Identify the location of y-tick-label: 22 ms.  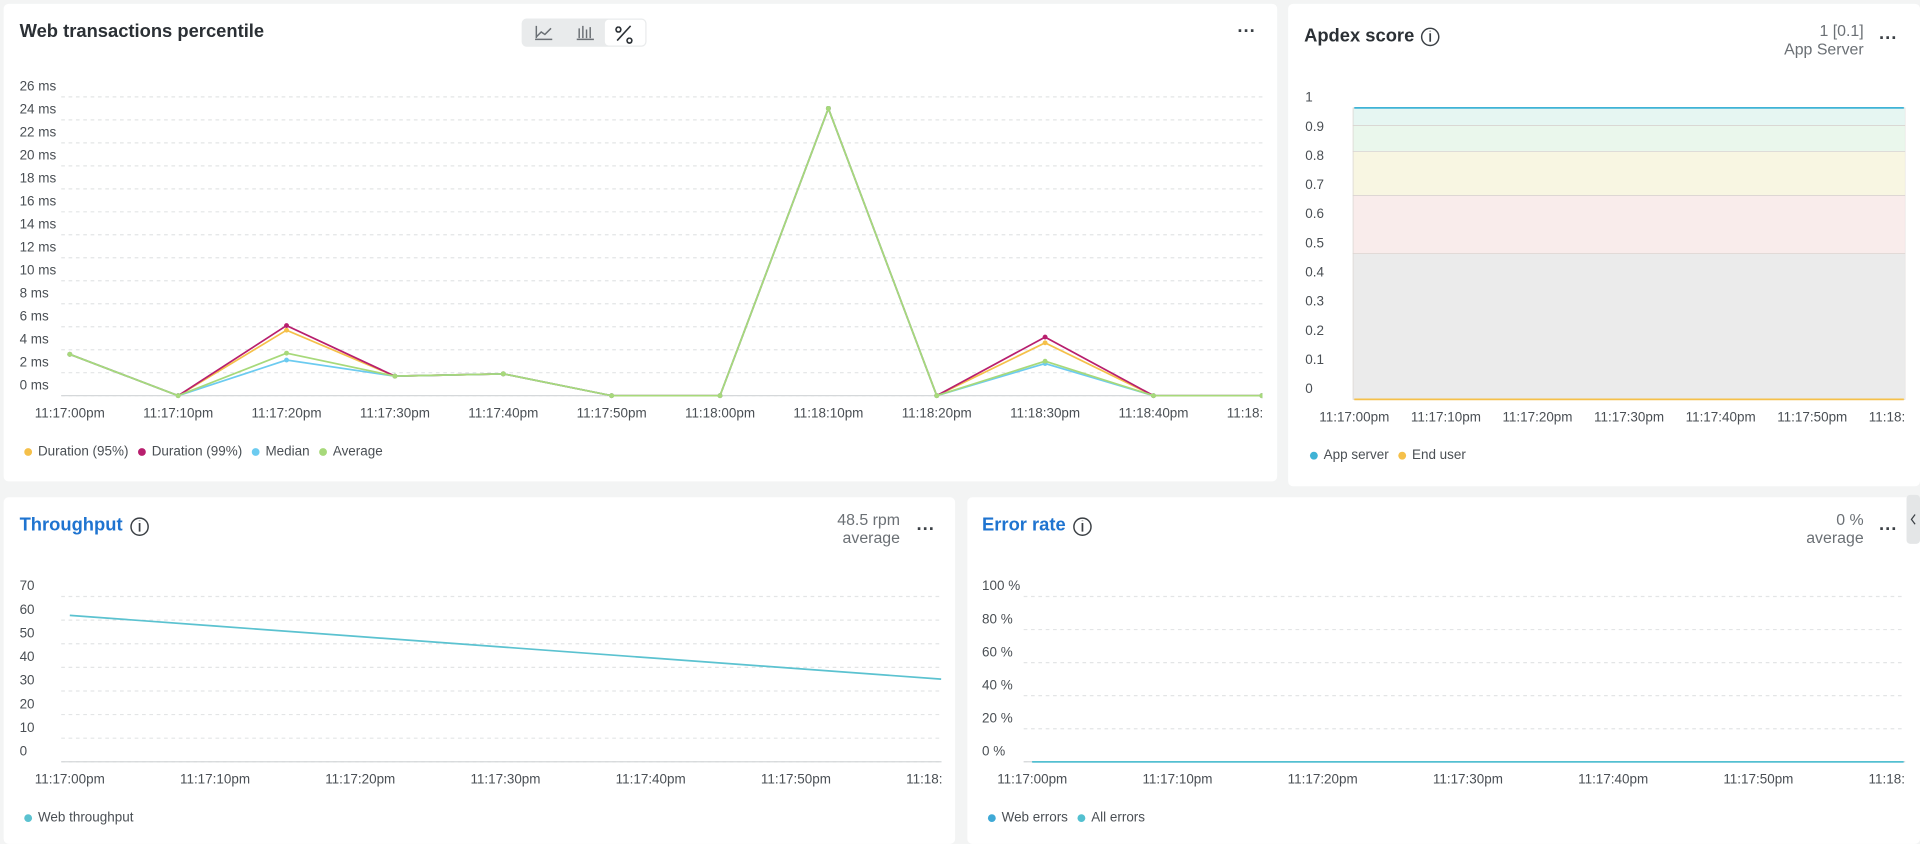
(38, 132).